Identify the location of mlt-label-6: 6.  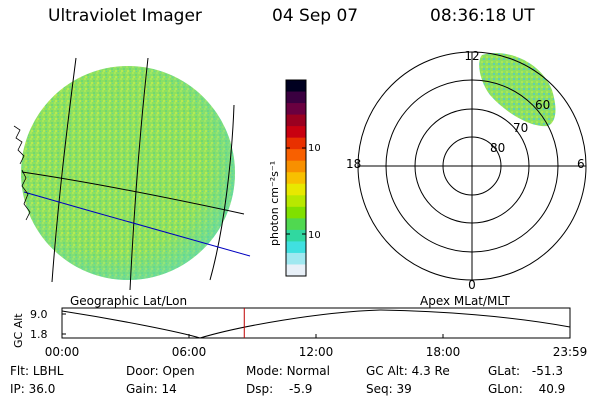
(581, 164).